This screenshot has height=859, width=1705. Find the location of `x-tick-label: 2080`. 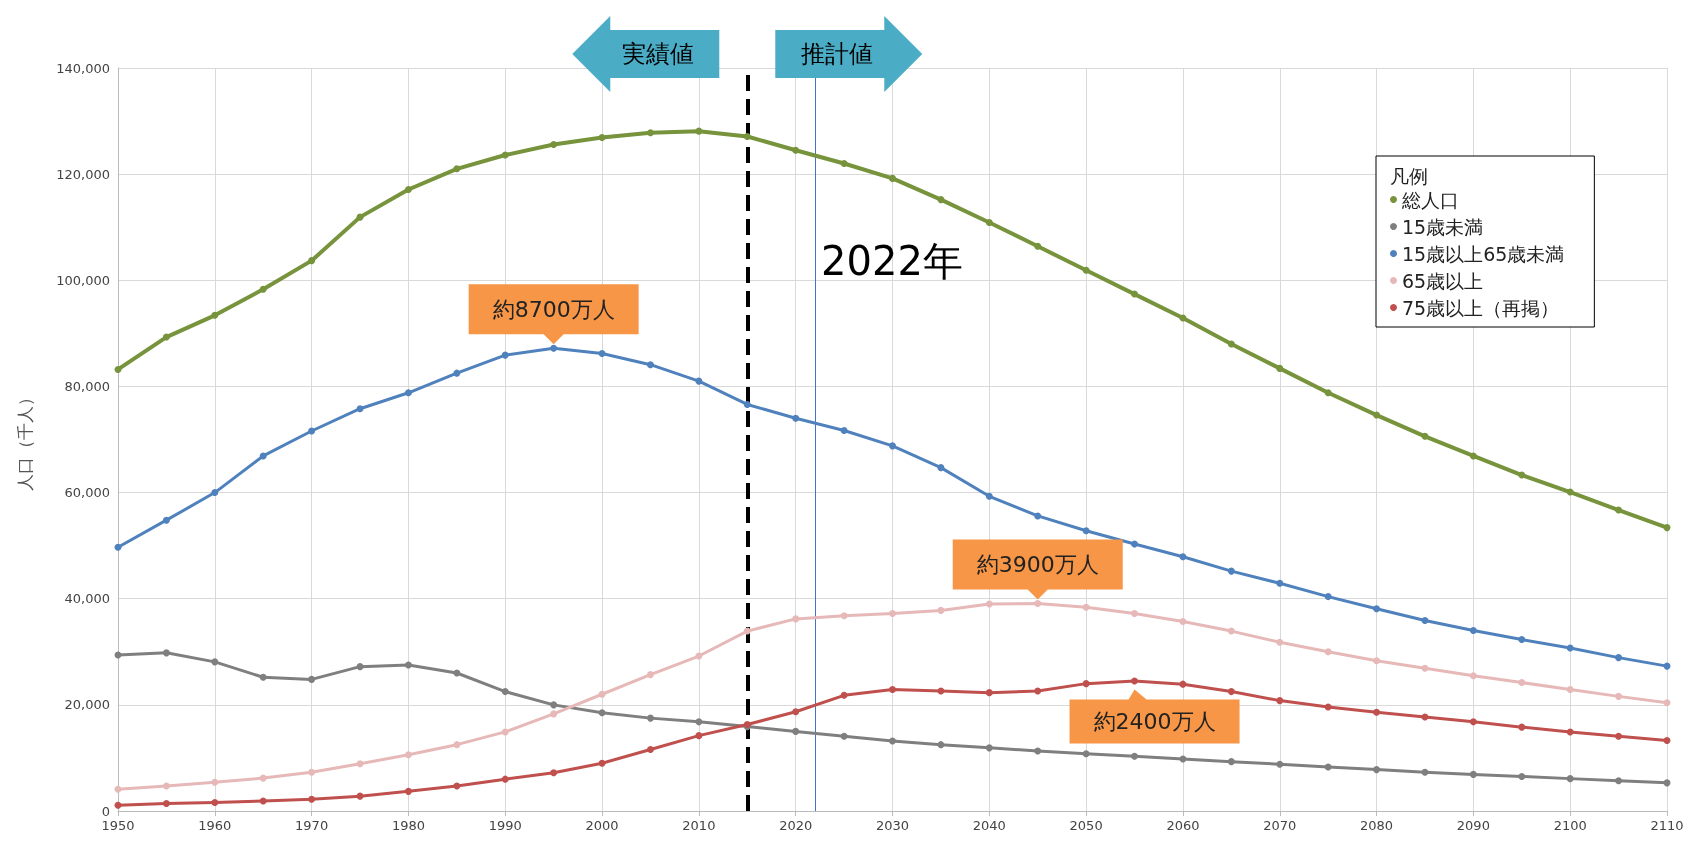

x-tick-label: 2080 is located at coordinates (1377, 825).